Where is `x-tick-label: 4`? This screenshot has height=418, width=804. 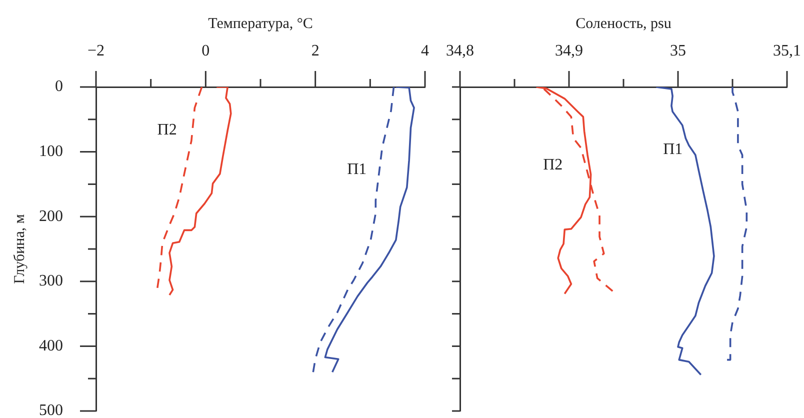
x-tick-label: 4 is located at coordinates (425, 51).